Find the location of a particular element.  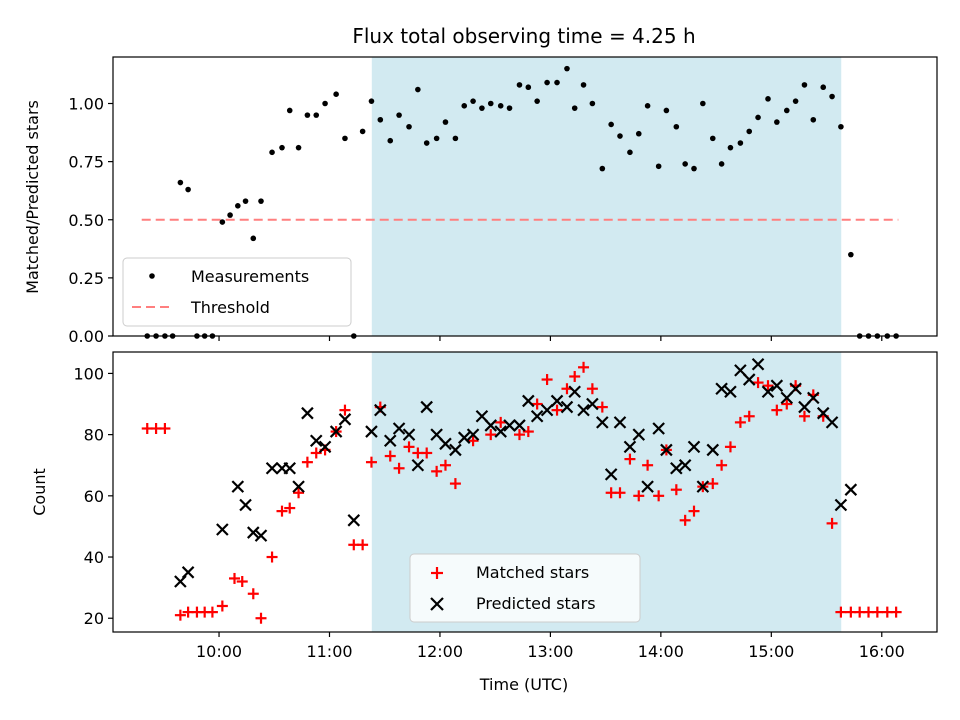

y-tick-label: 80 is located at coordinates (94, 435).